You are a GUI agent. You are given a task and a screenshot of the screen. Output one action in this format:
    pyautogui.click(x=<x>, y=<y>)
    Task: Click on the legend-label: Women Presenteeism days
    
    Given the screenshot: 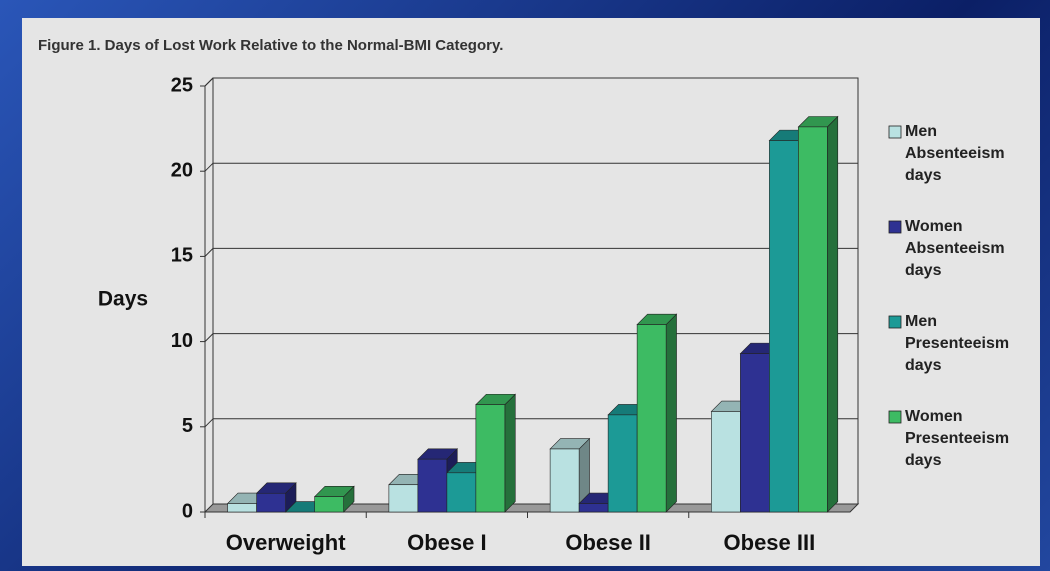 What is the action you would take?
    pyautogui.click(x=957, y=438)
    